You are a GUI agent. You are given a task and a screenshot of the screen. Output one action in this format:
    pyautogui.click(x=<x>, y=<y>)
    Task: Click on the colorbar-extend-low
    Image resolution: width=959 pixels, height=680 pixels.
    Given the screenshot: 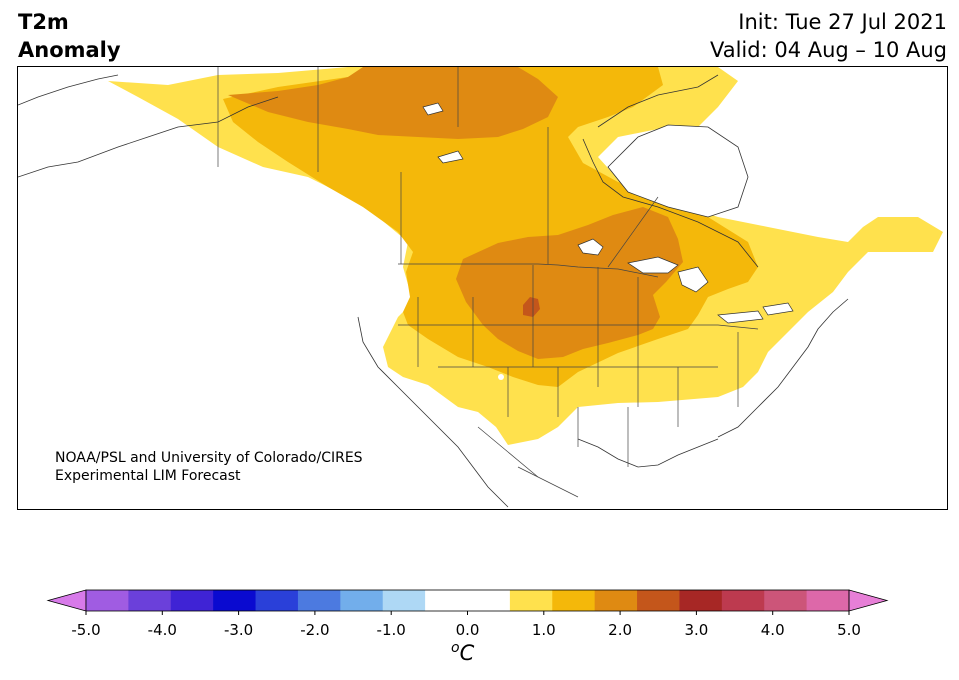 What is the action you would take?
    pyautogui.click(x=66, y=600)
    